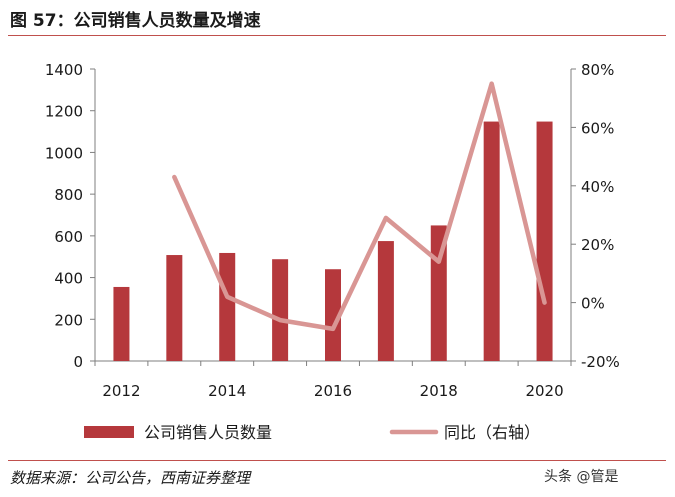 Image resolution: width=675 pixels, height=497 pixels. Describe the element at coordinates (597, 70) in the screenshot. I see `right-tick-label: 80%` at that location.